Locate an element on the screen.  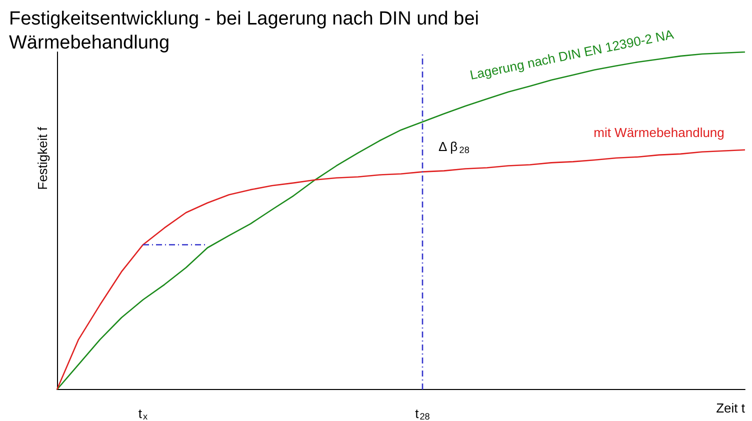
series-label: mit Wärmebehandlung is located at coordinates (659, 132).